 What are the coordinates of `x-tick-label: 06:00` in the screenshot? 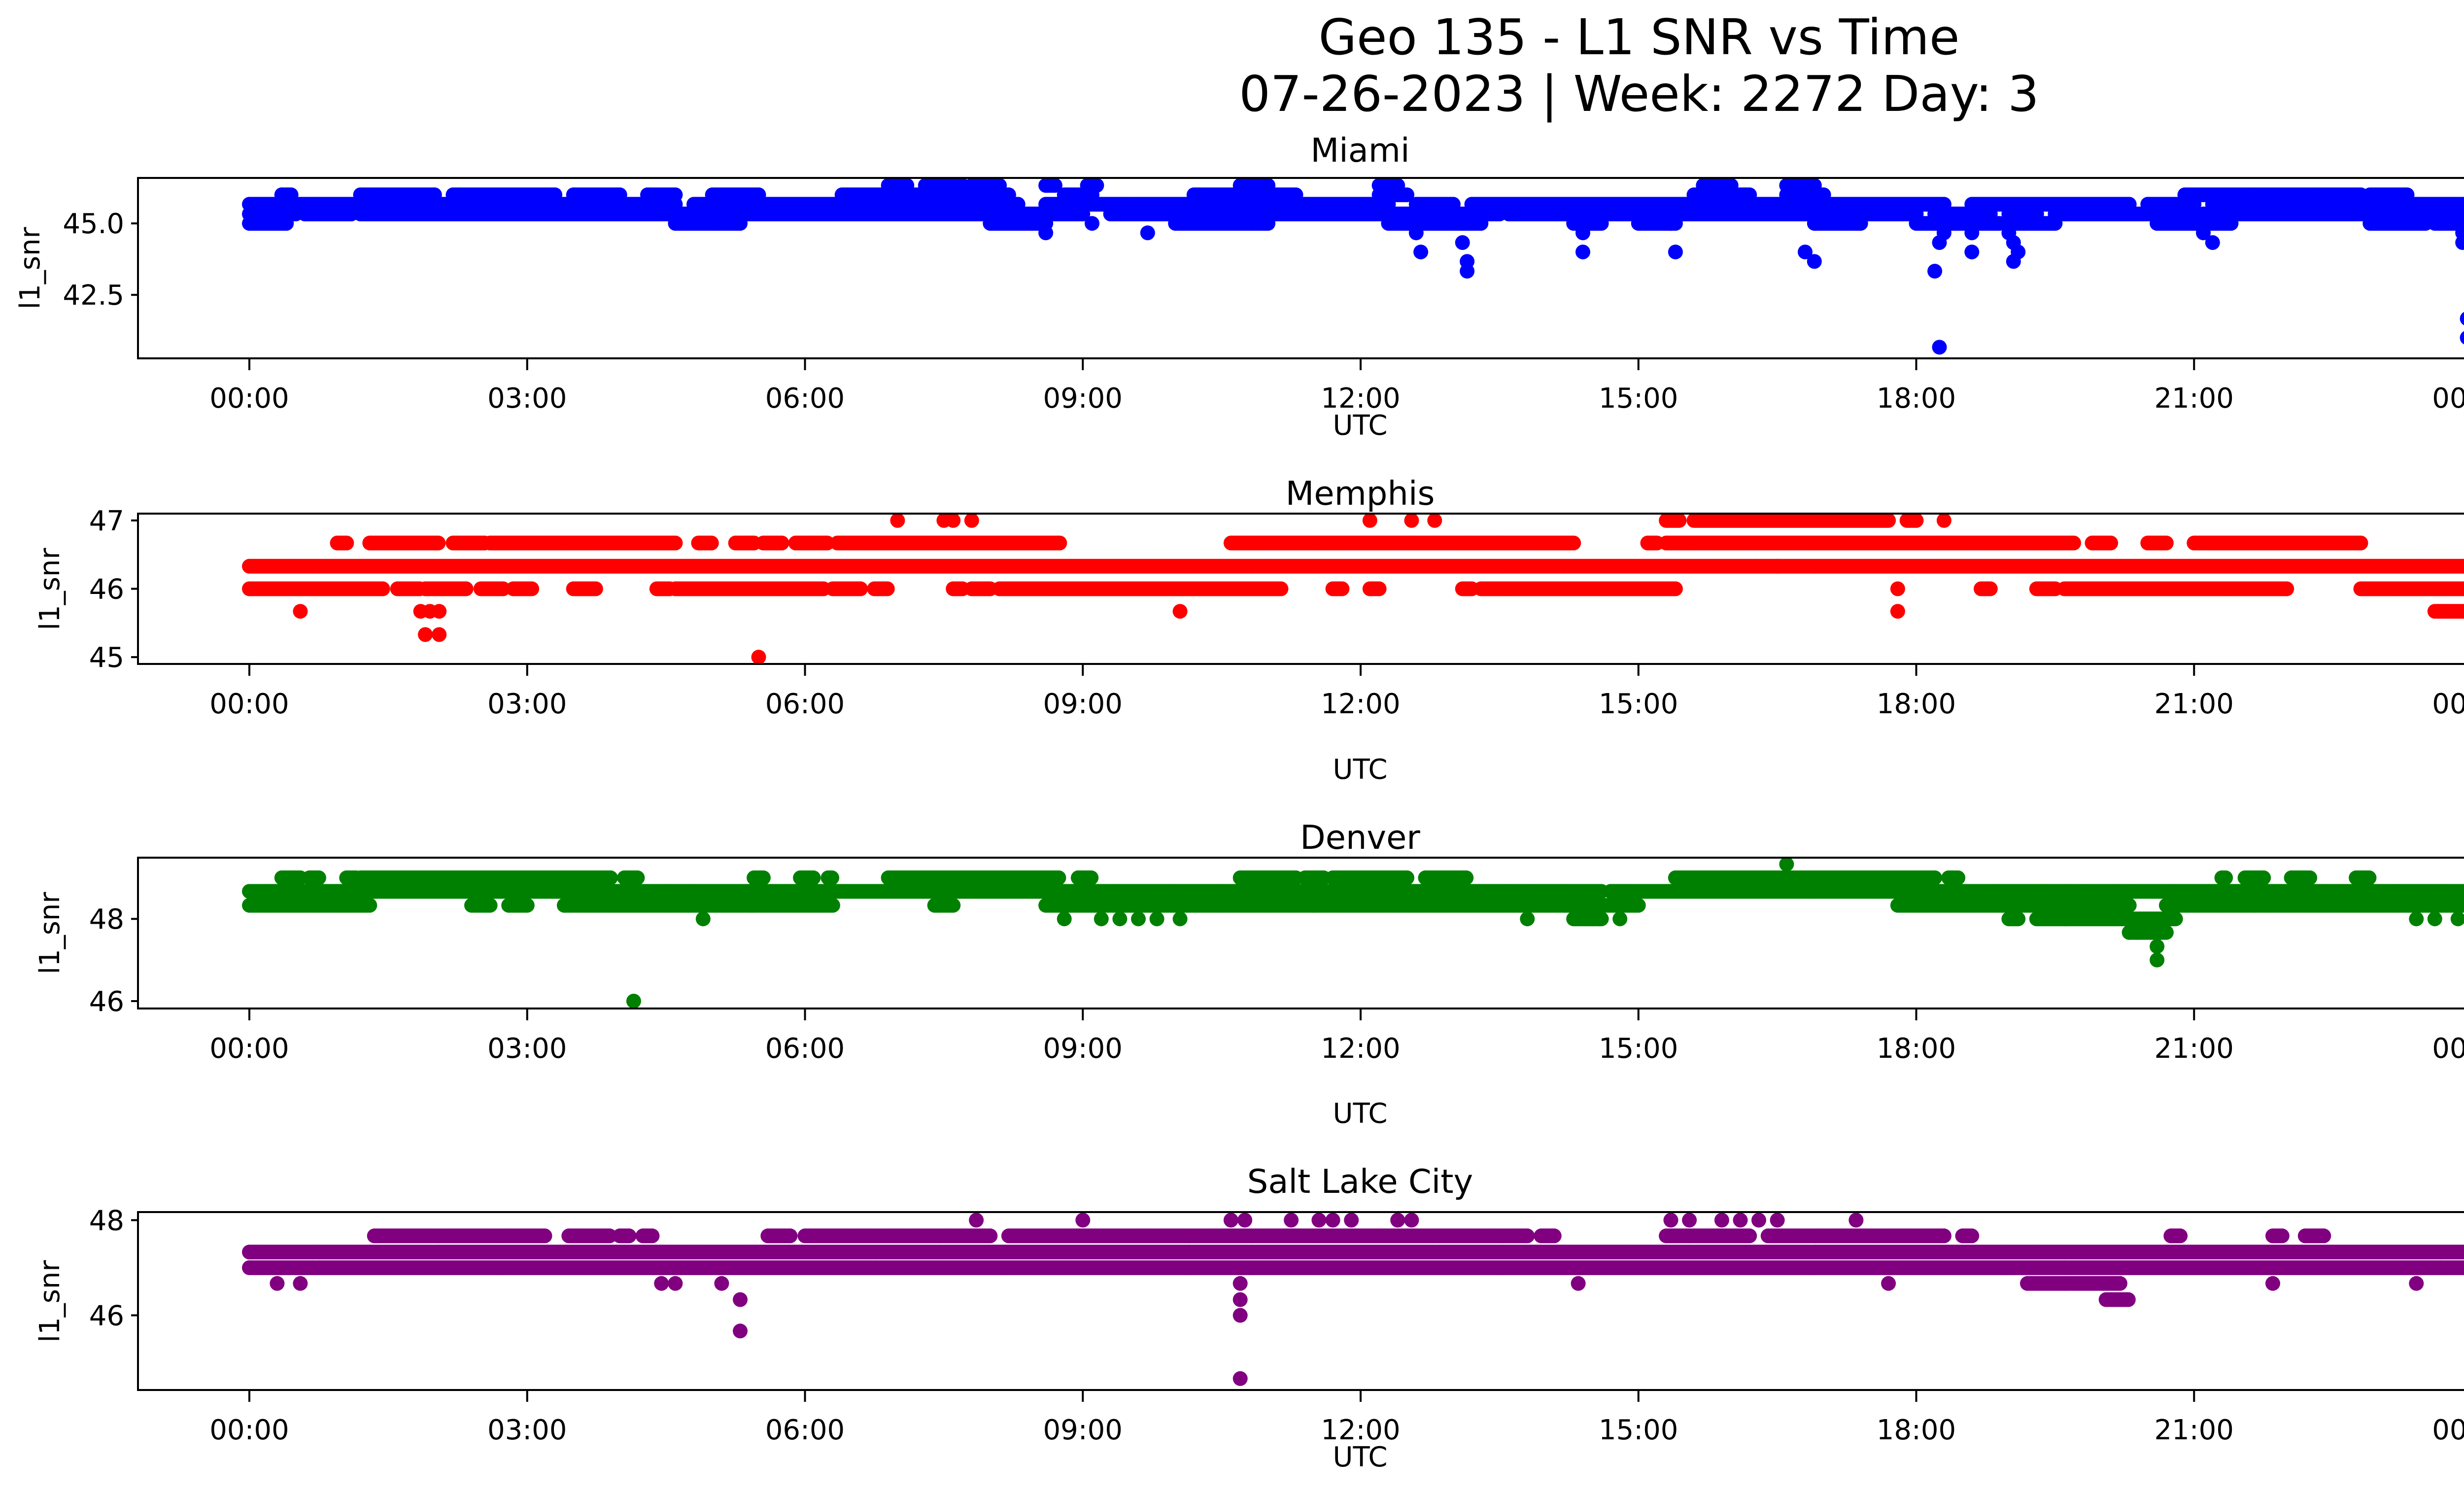 It's located at (805, 398).